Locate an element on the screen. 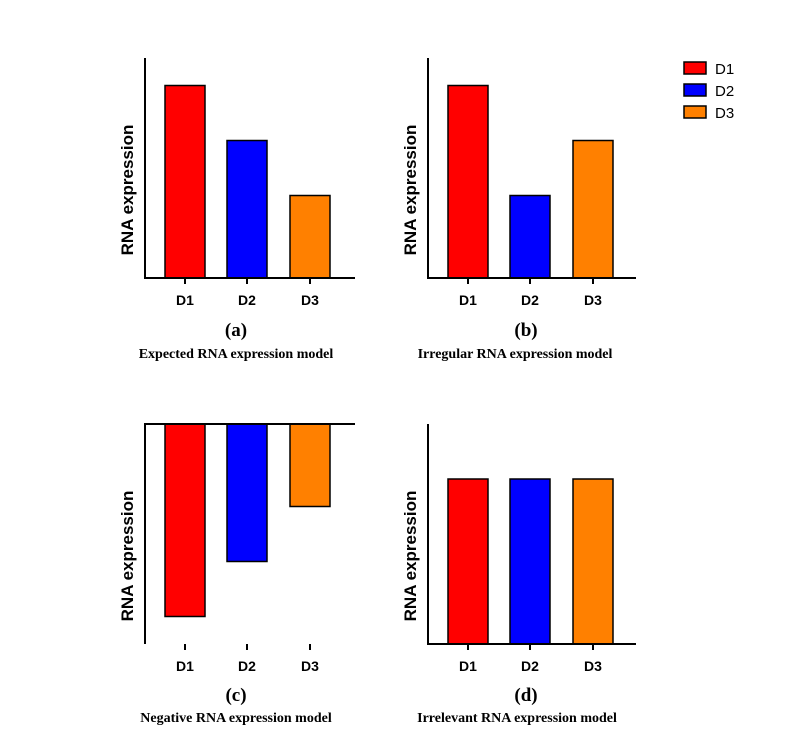  panel-letter: (d) is located at coordinates (525, 695).